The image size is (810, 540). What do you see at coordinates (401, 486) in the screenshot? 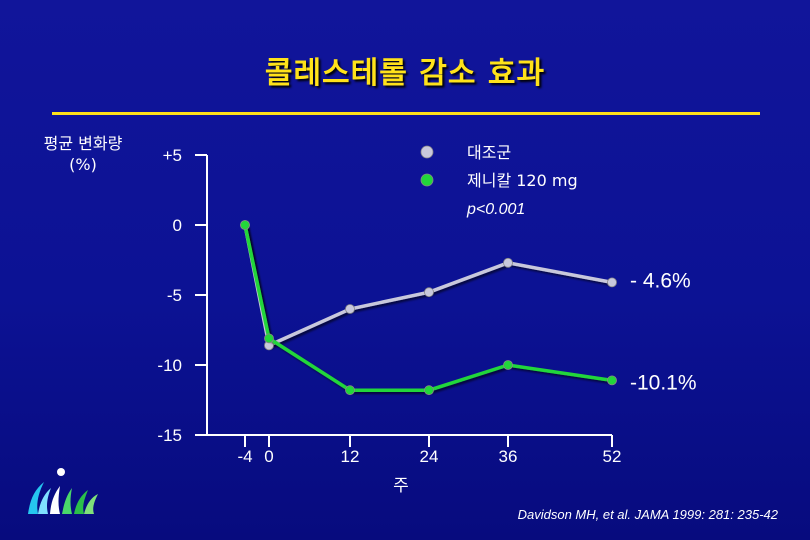
I see `x-axis-label: 주` at bounding box center [401, 486].